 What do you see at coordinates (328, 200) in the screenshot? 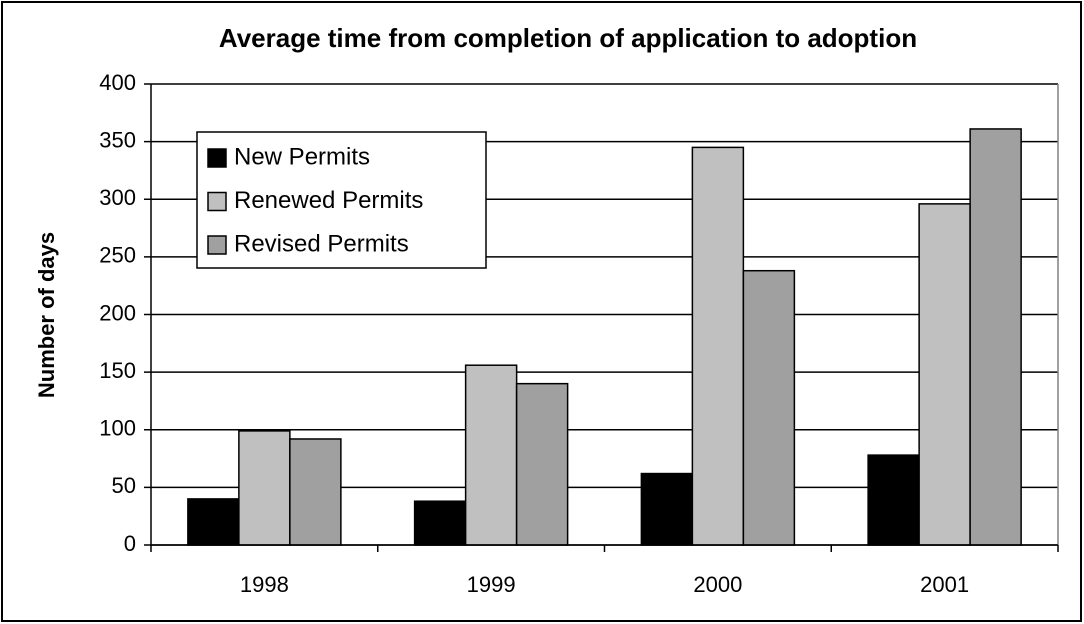
I see `legend-label: Renewed Permits` at bounding box center [328, 200].